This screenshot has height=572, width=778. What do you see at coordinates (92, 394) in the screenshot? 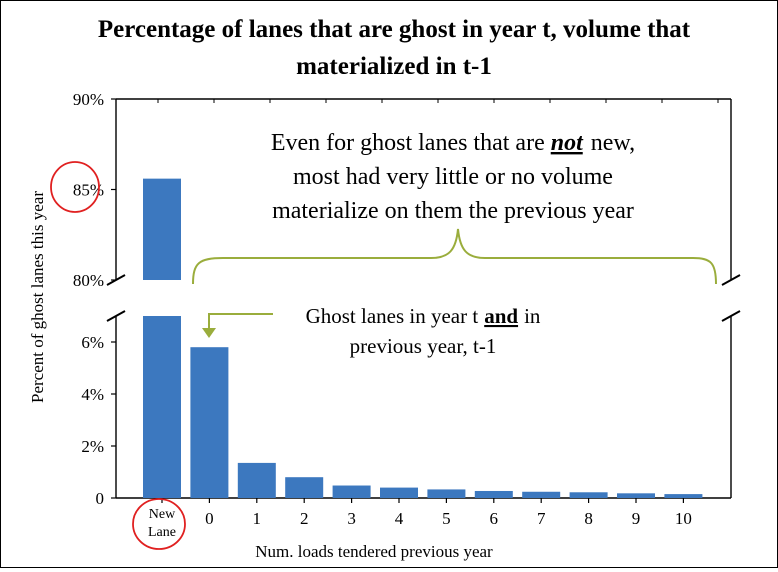
I see `y-tick-label: 4%` at bounding box center [92, 394].